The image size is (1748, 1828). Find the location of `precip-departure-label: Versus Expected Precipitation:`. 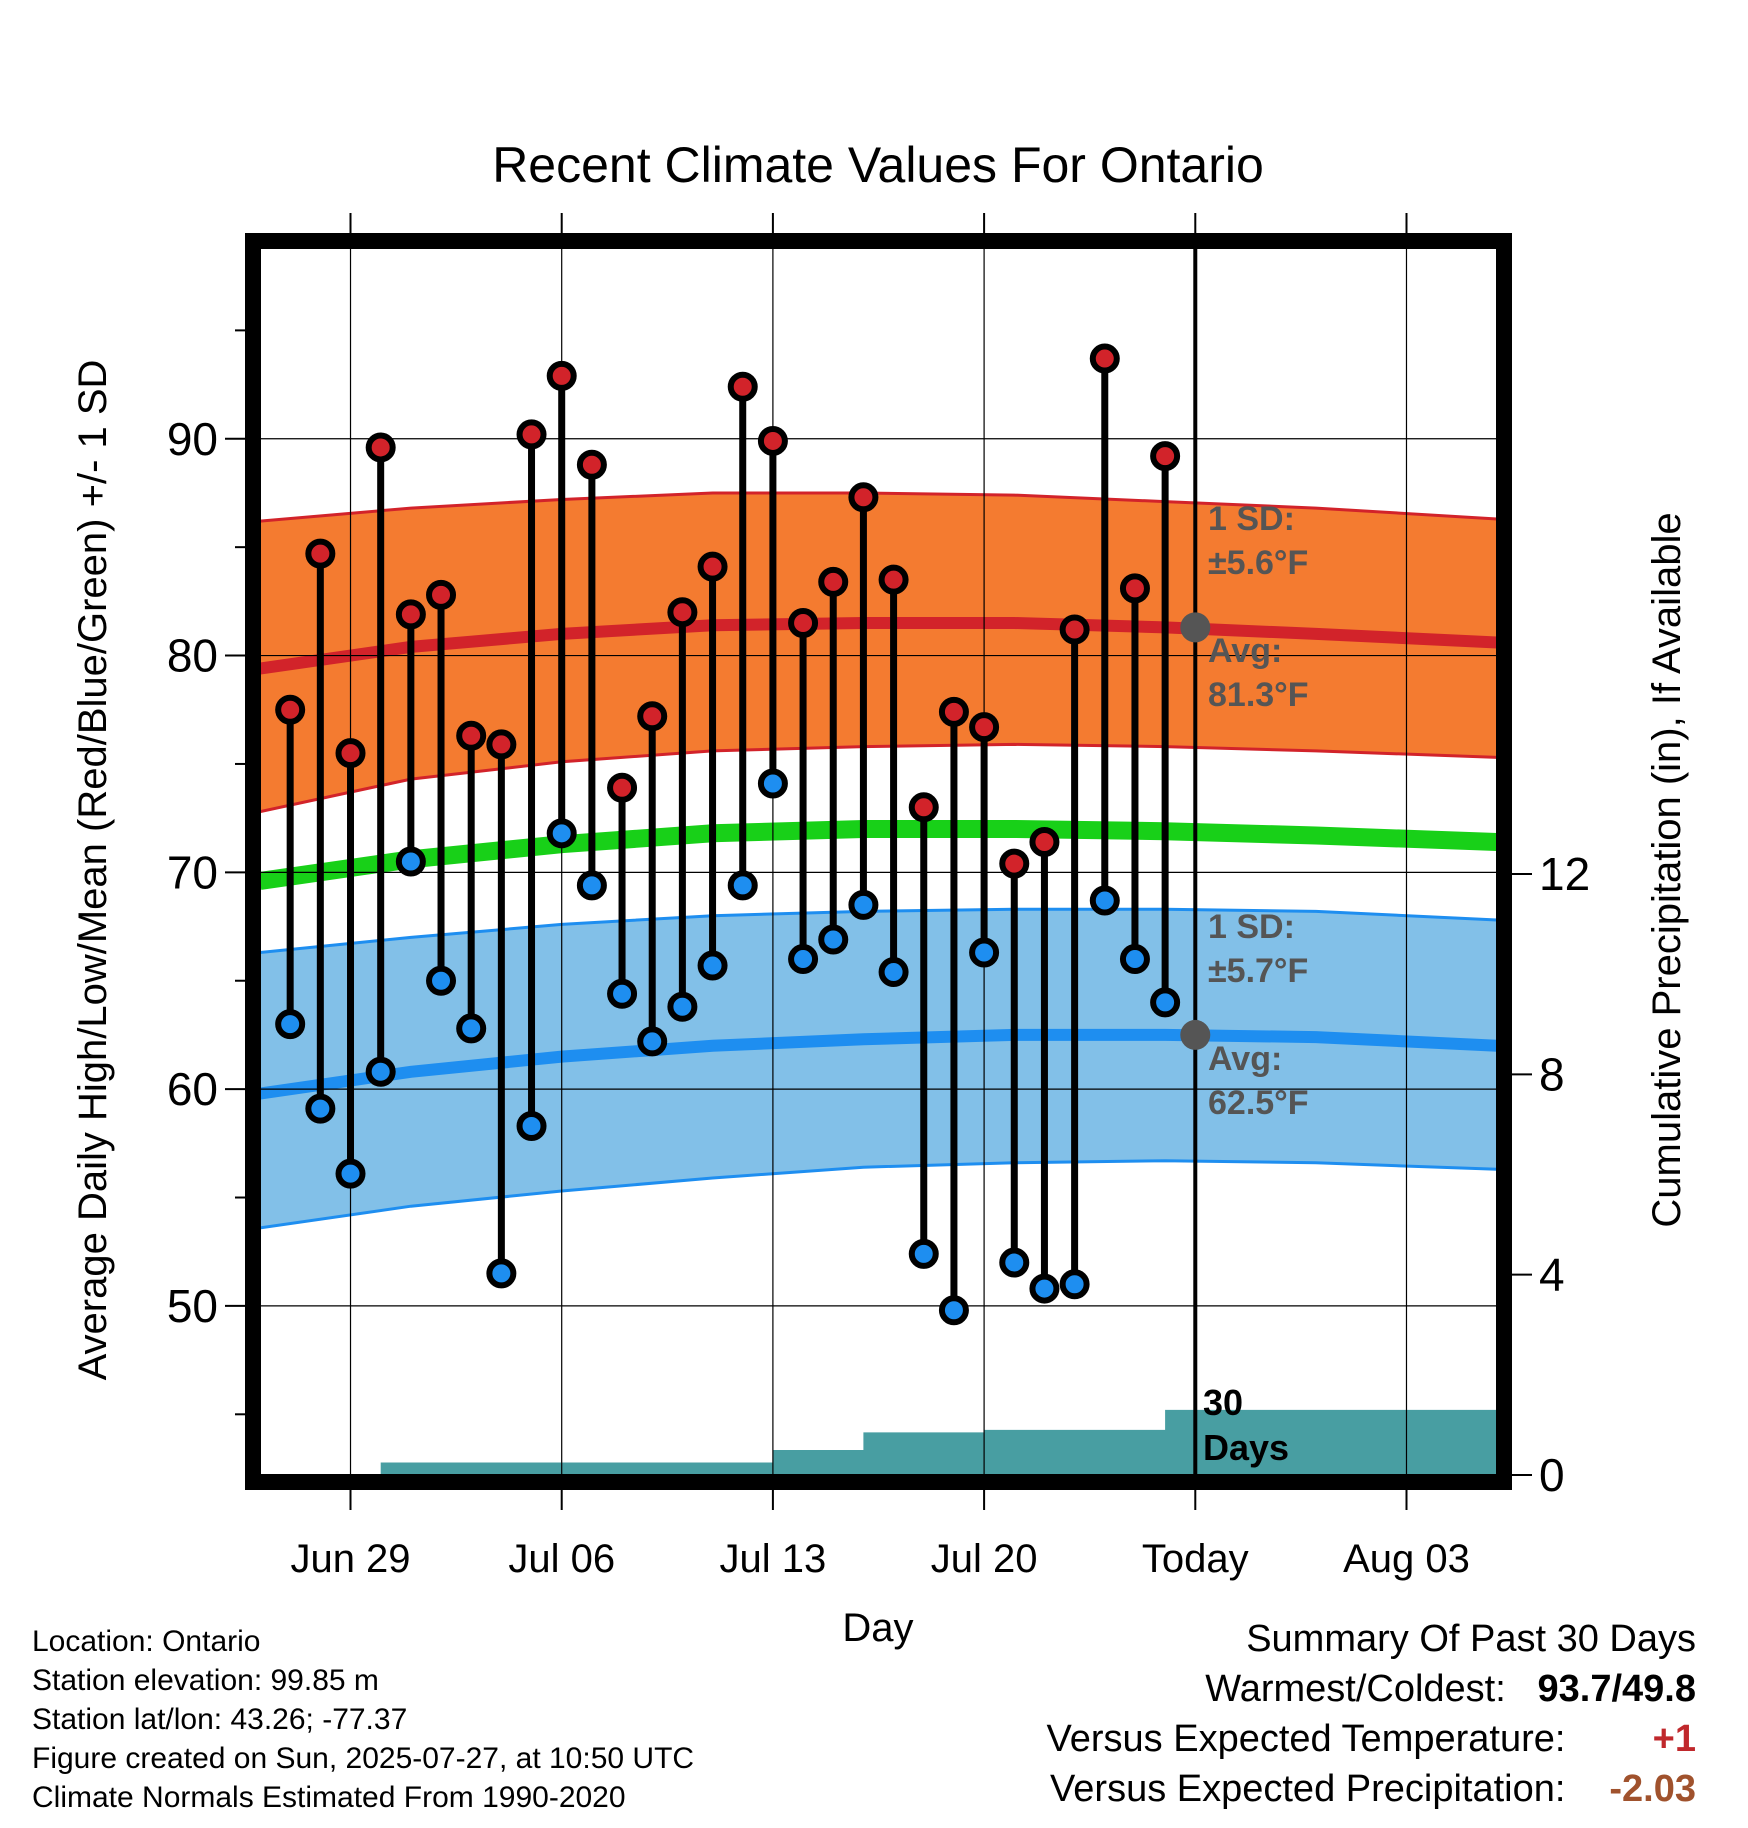

precip-departure-label: Versus Expected Precipitation: is located at coordinates (1308, 1789).